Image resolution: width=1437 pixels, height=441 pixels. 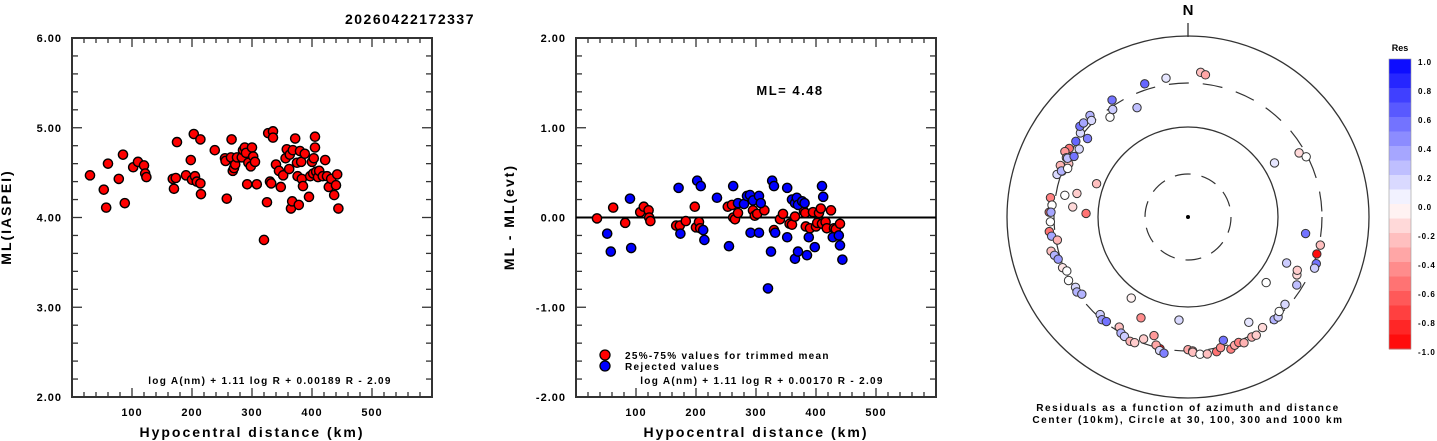 What do you see at coordinates (1425, 62) in the screenshot?
I see `colorbar-tick-label: 1.0` at bounding box center [1425, 62].